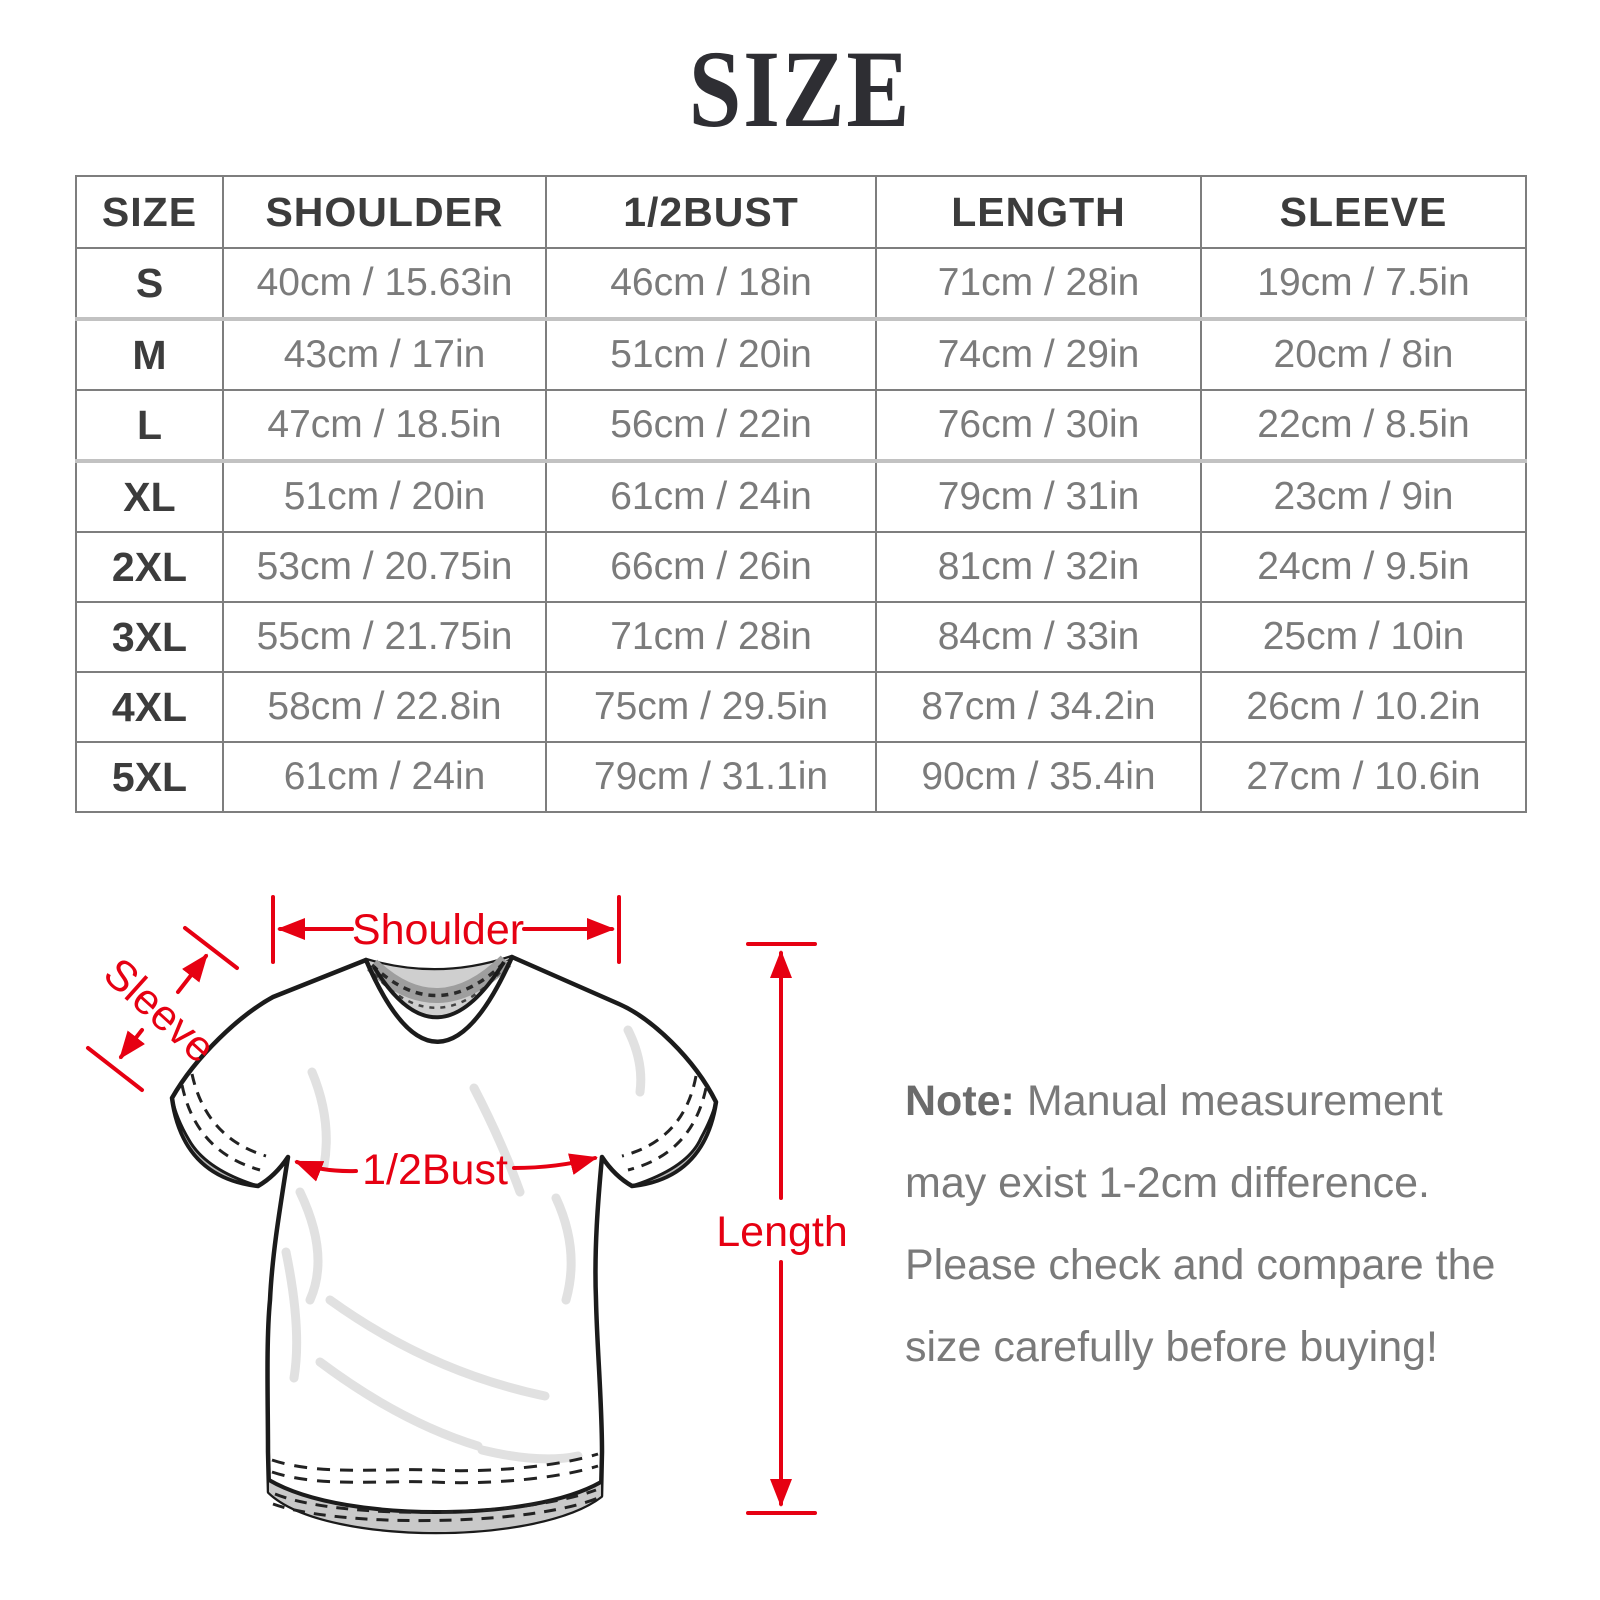 The image size is (1600, 1600). What do you see at coordinates (218, 1130) in the screenshot?
I see `left-cuff` at bounding box center [218, 1130].